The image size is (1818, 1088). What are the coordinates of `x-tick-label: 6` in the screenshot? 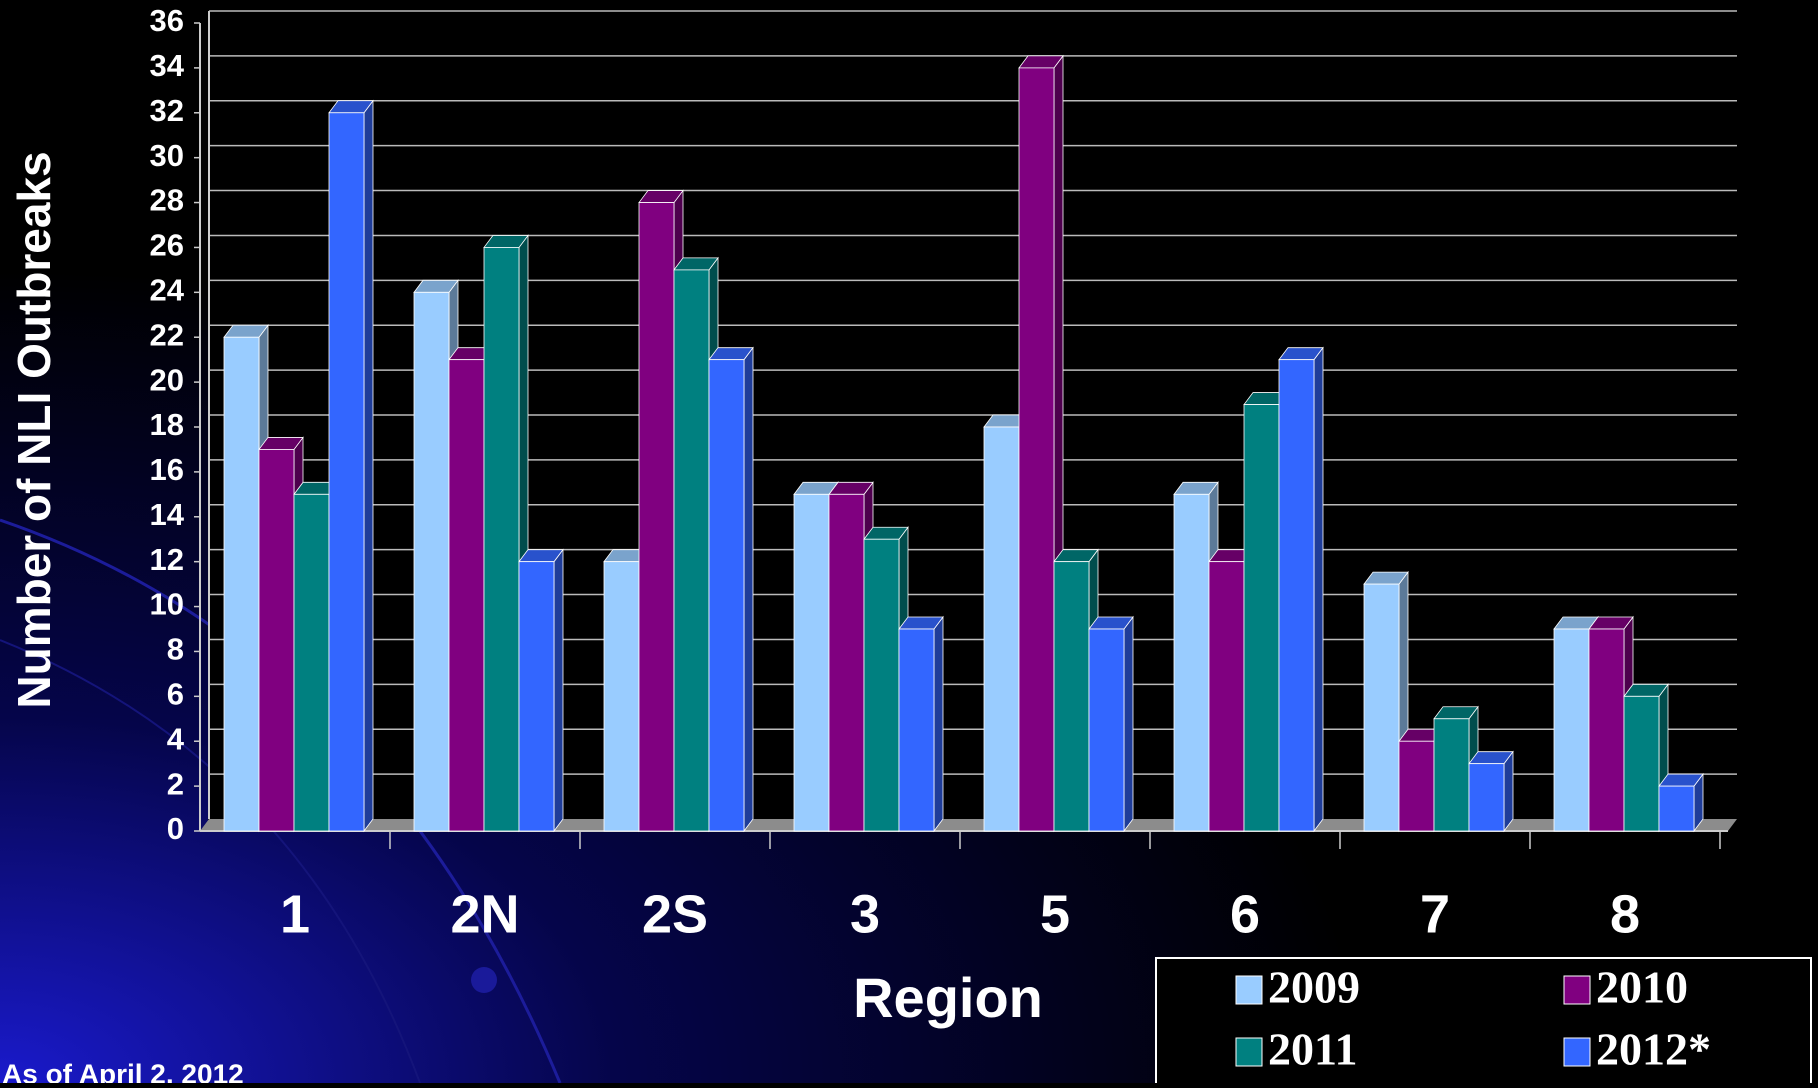 It's located at (1245, 914).